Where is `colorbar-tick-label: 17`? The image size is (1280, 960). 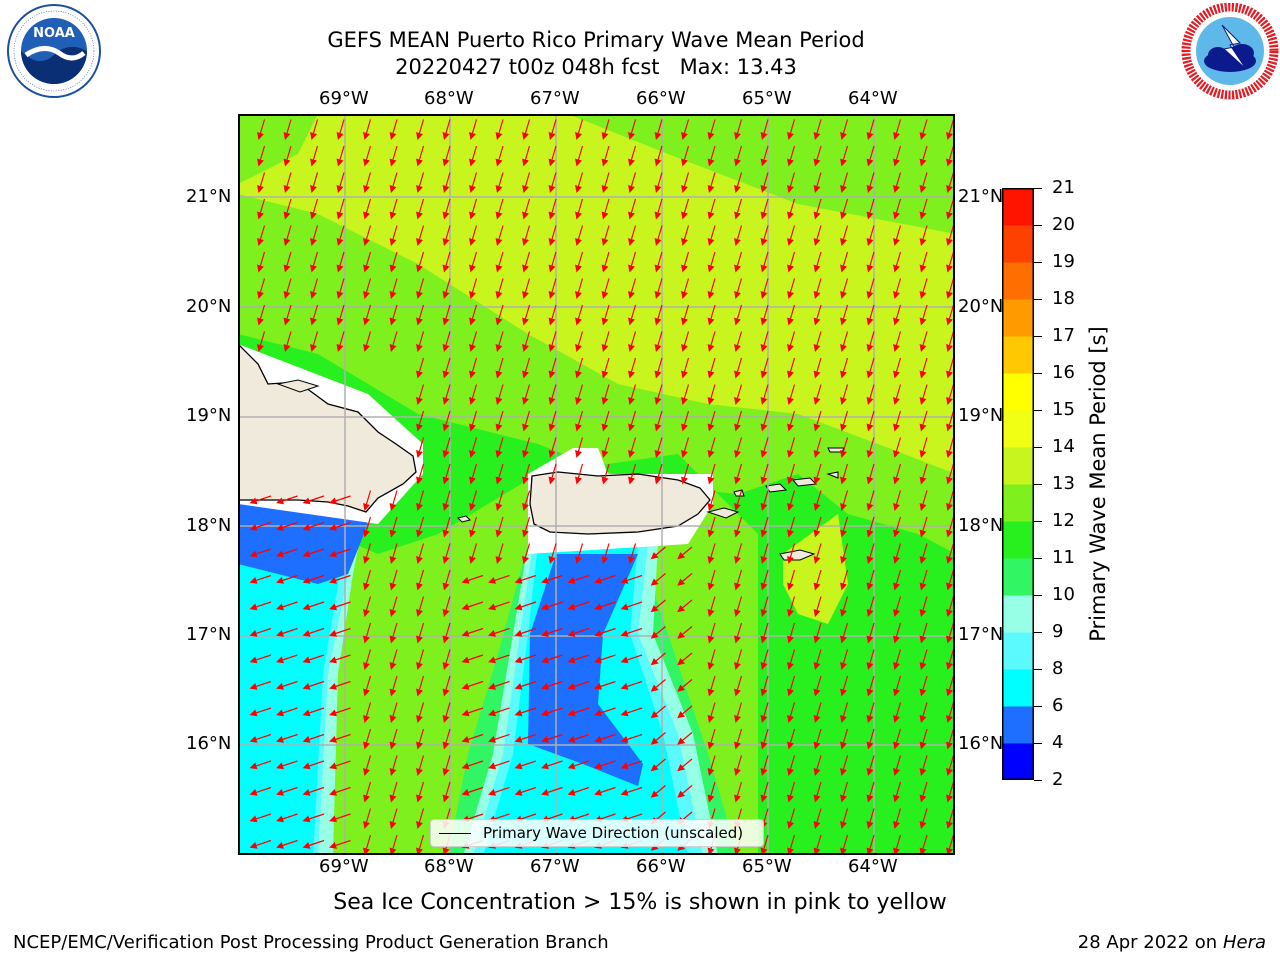
colorbar-tick-label: 17 is located at coordinates (1063, 335).